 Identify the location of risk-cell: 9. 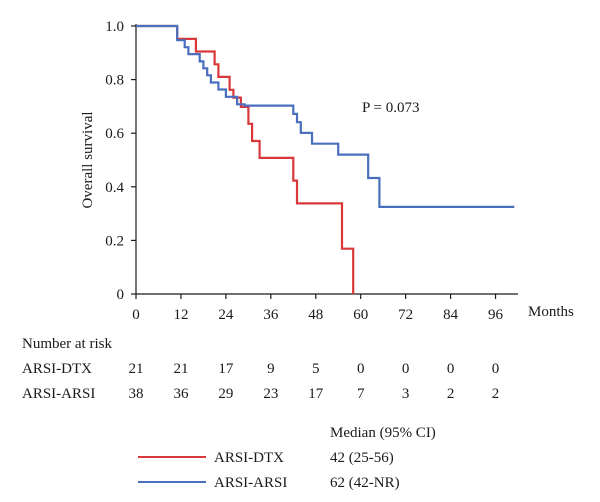
(271, 369).